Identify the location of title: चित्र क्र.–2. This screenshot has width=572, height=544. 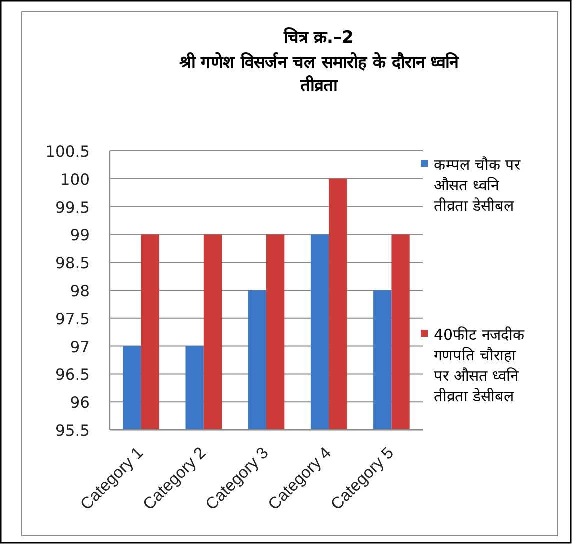
(319, 38).